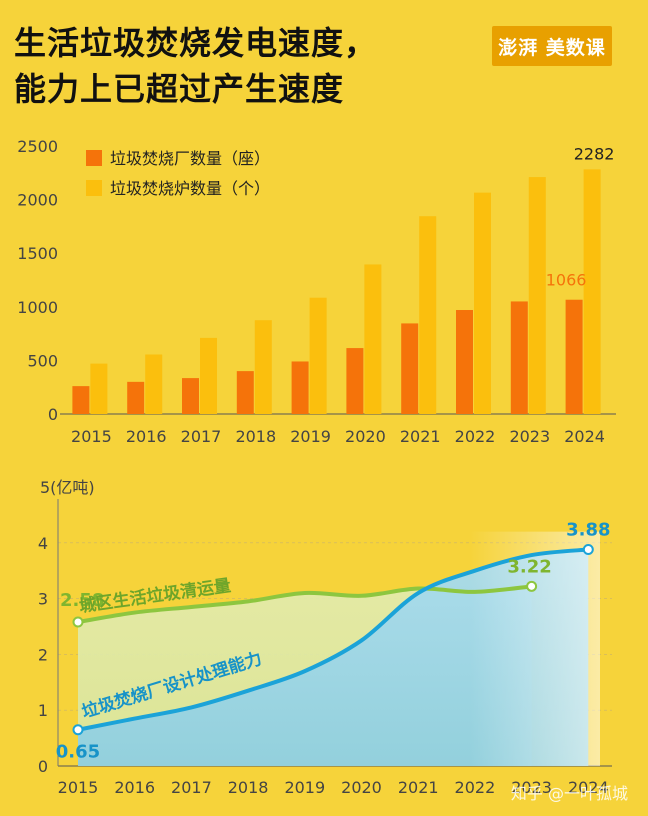  Describe the element at coordinates (588, 529) in the screenshot. I see `data-label: 3.88` at that location.